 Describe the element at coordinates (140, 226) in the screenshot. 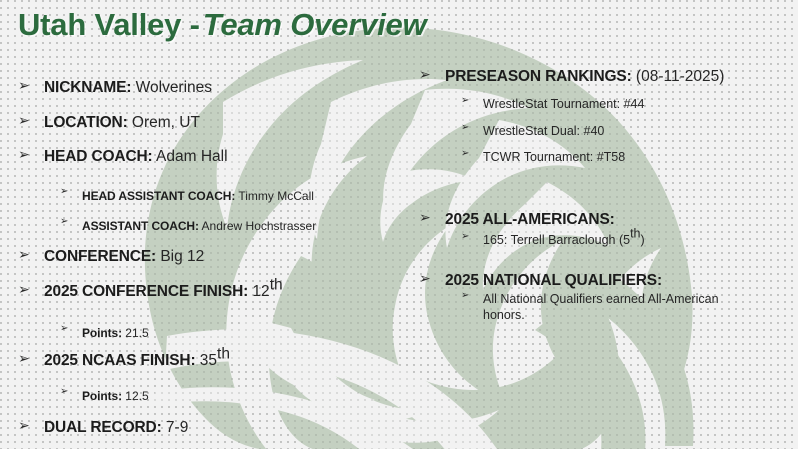

I see `bullet-label: ASSISTANT COACH:` at that location.